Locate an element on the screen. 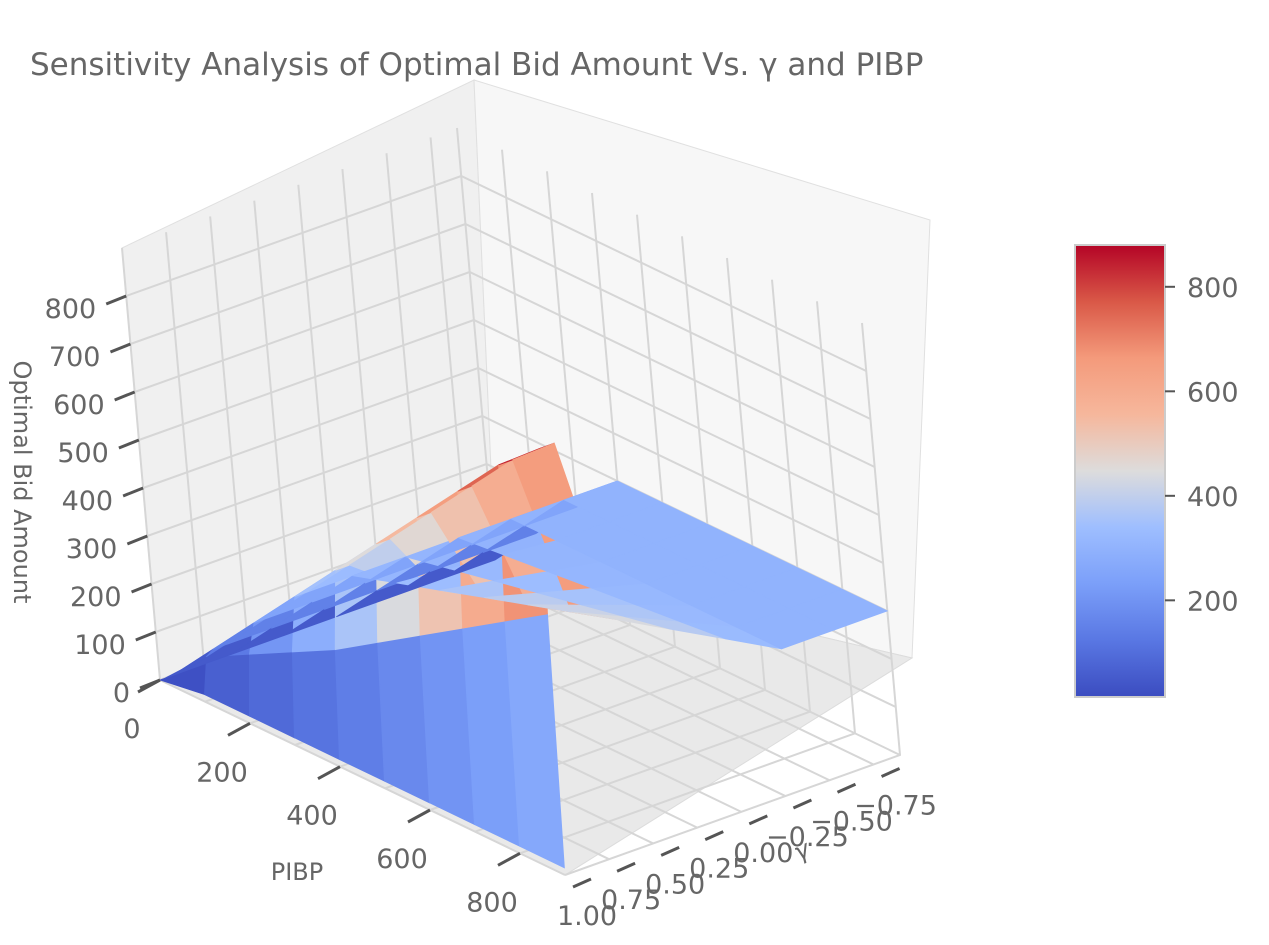 The width and height of the screenshot is (1269, 945). z-tick-label-5: 500 is located at coordinates (83, 453).